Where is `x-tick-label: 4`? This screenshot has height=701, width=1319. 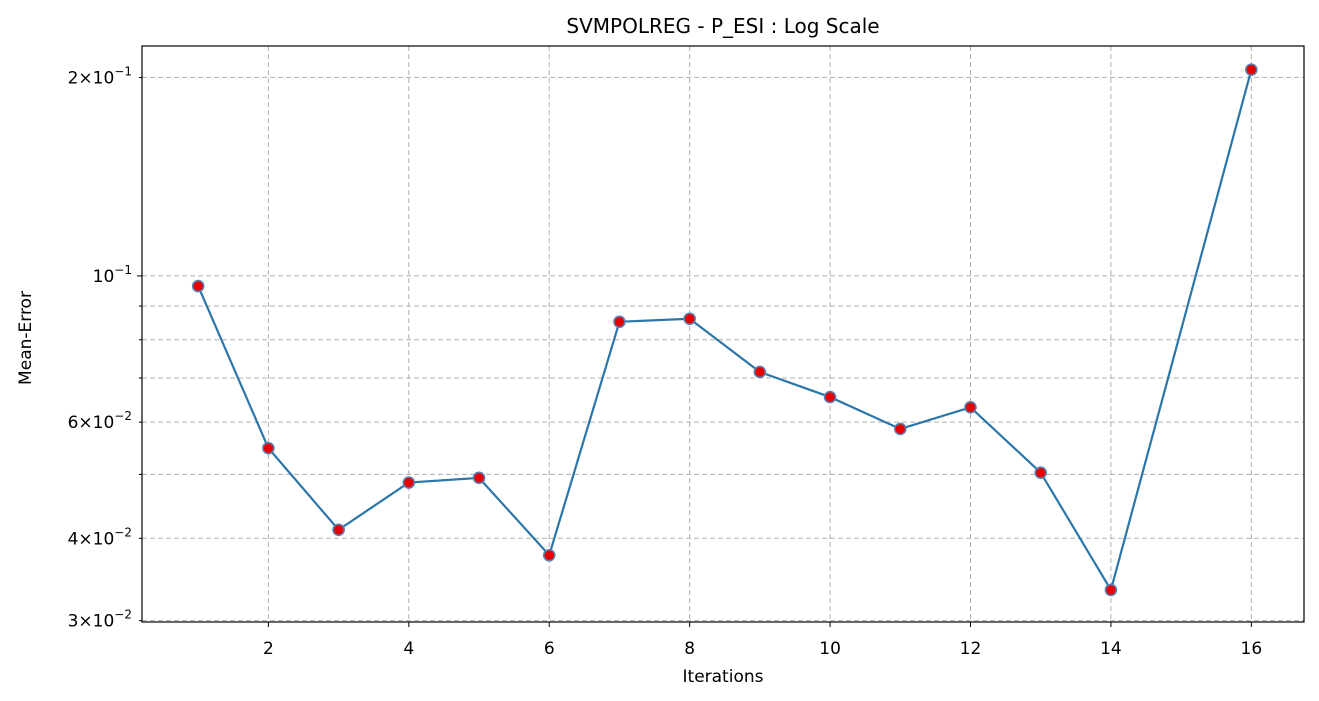 x-tick-label: 4 is located at coordinates (408, 649).